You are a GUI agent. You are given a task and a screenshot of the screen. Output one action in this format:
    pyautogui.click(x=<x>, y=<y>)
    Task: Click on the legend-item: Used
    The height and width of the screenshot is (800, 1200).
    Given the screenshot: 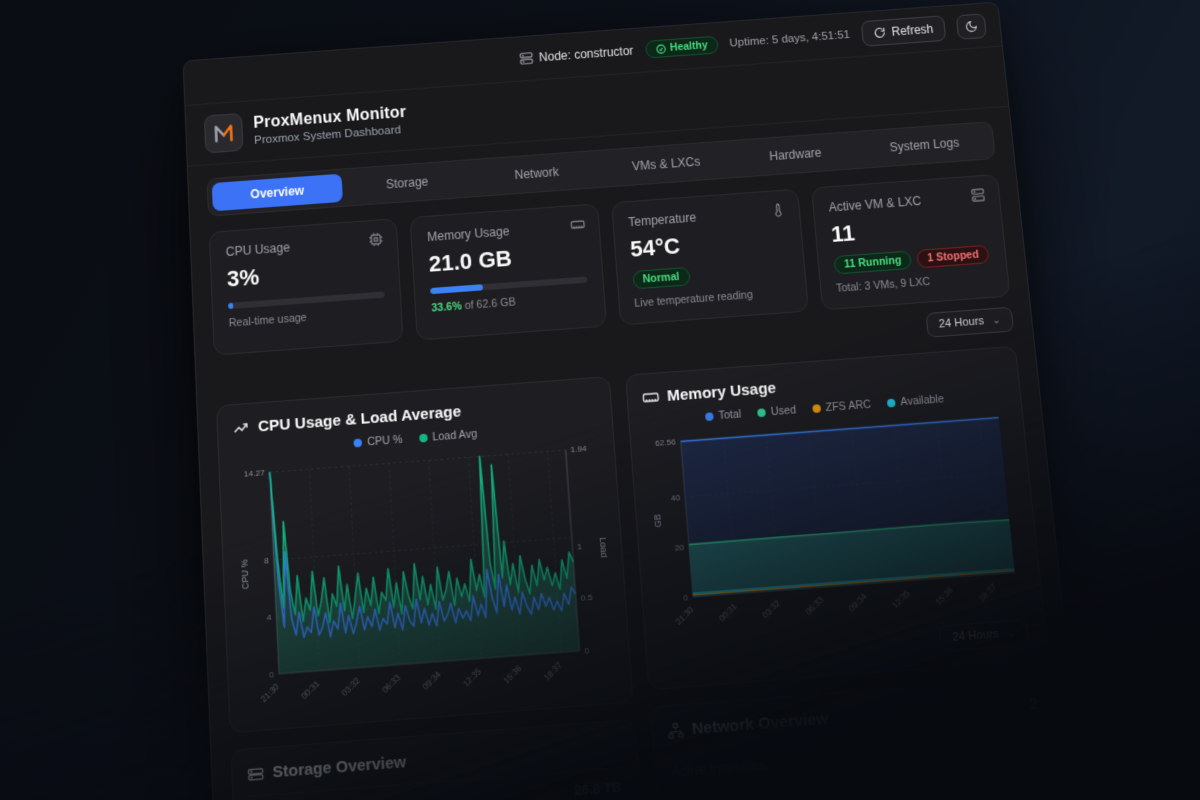 What is the action you would take?
    pyautogui.click(x=777, y=411)
    